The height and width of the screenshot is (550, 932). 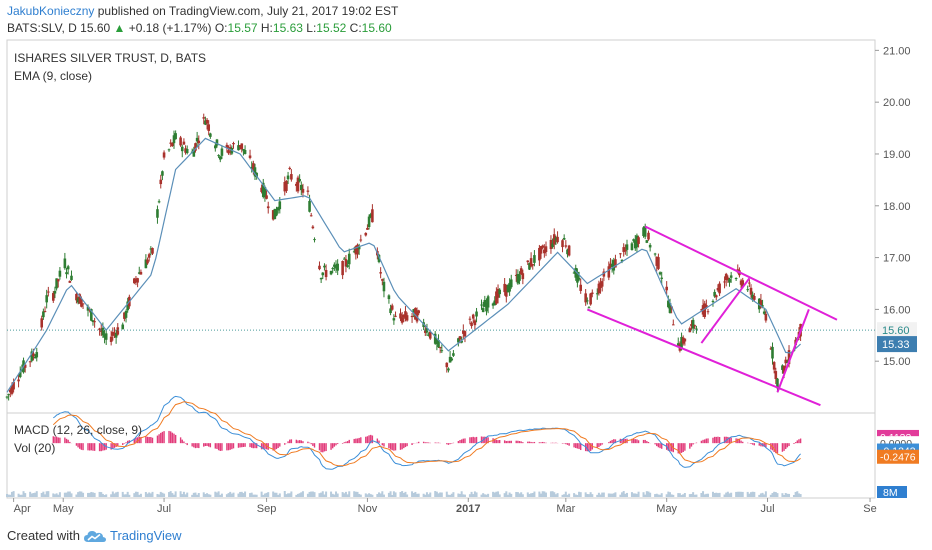 What do you see at coordinates (51, 11) in the screenshot?
I see `author-link: JakubKonieczny` at bounding box center [51, 11].